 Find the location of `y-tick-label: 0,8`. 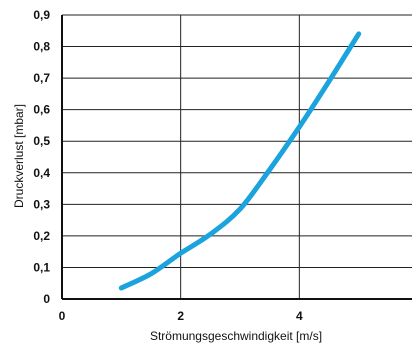

y-tick-label: 0,8 is located at coordinates (41, 47).